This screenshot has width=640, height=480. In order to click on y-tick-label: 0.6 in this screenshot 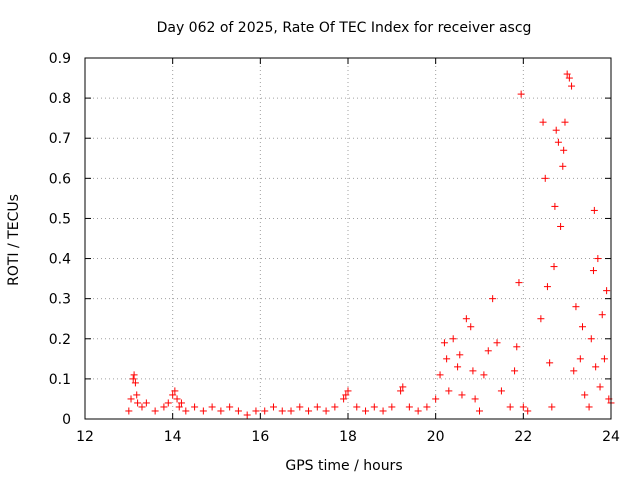, I will do `click(60, 179)`.